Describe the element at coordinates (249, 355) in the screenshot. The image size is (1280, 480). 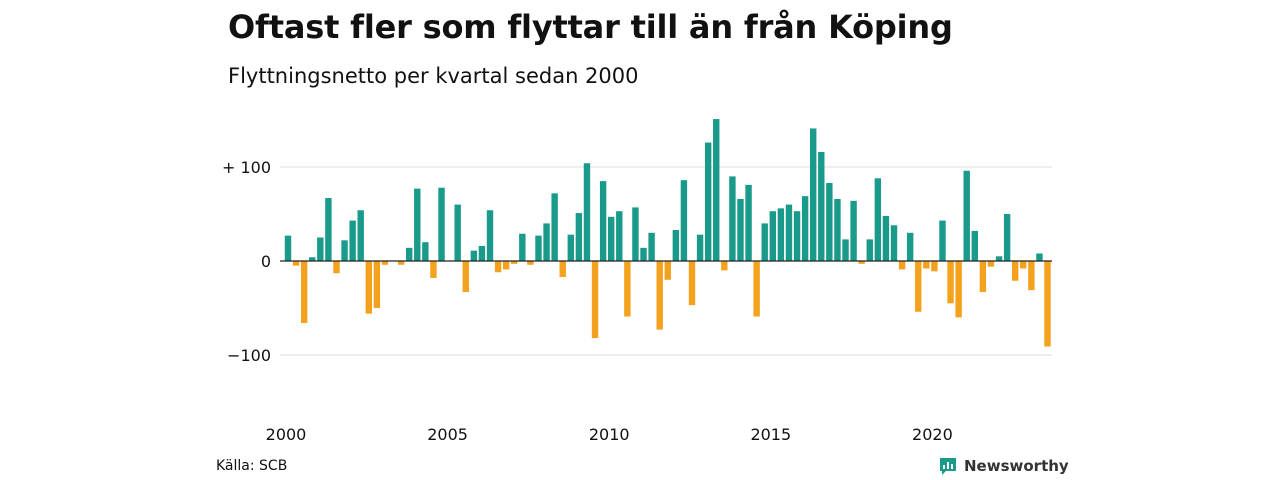
I see `y-tick-label: −100` at that location.